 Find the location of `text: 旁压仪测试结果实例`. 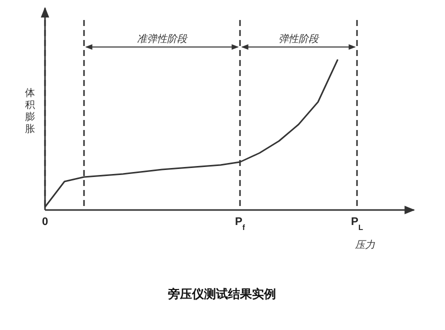

text: 旁压仪测试结果实例 is located at coordinates (222, 294).